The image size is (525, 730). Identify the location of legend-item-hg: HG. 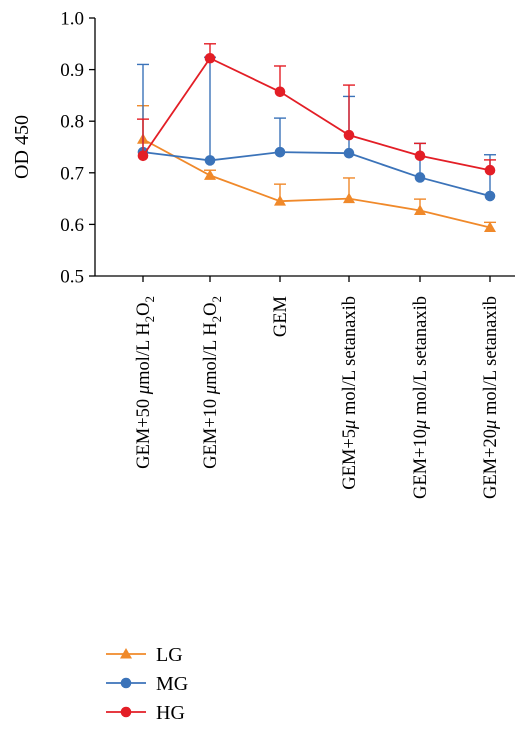
(145, 713).